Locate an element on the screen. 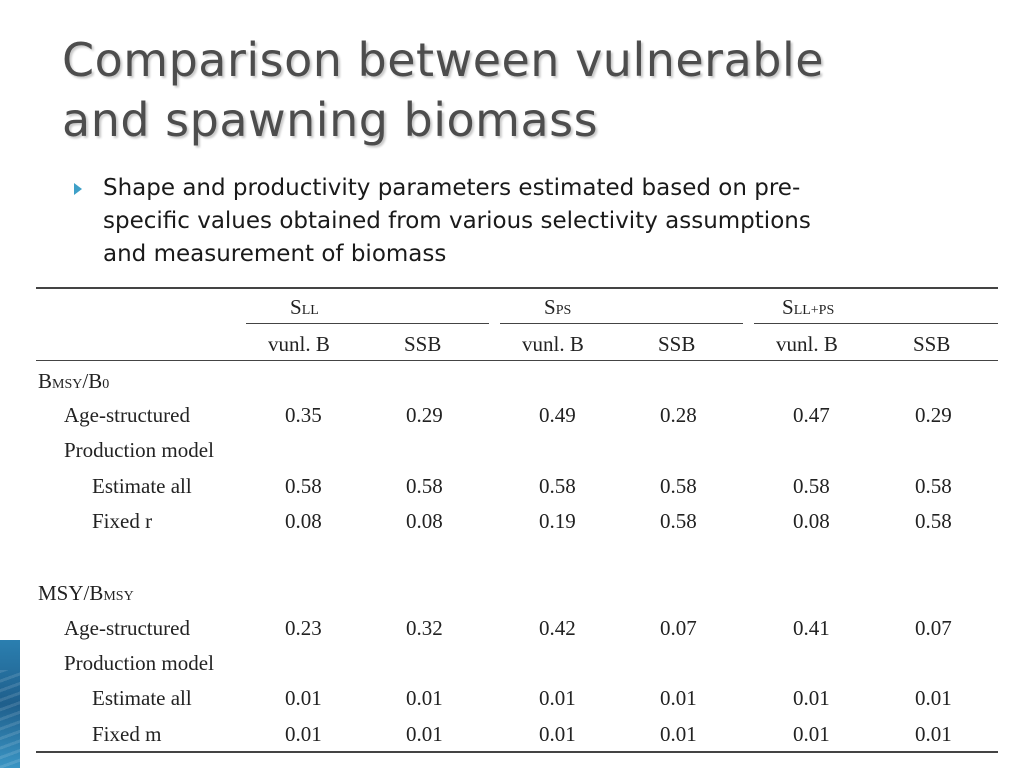 The image size is (1024, 768). table-cell: 0.35 is located at coordinates (303, 415).